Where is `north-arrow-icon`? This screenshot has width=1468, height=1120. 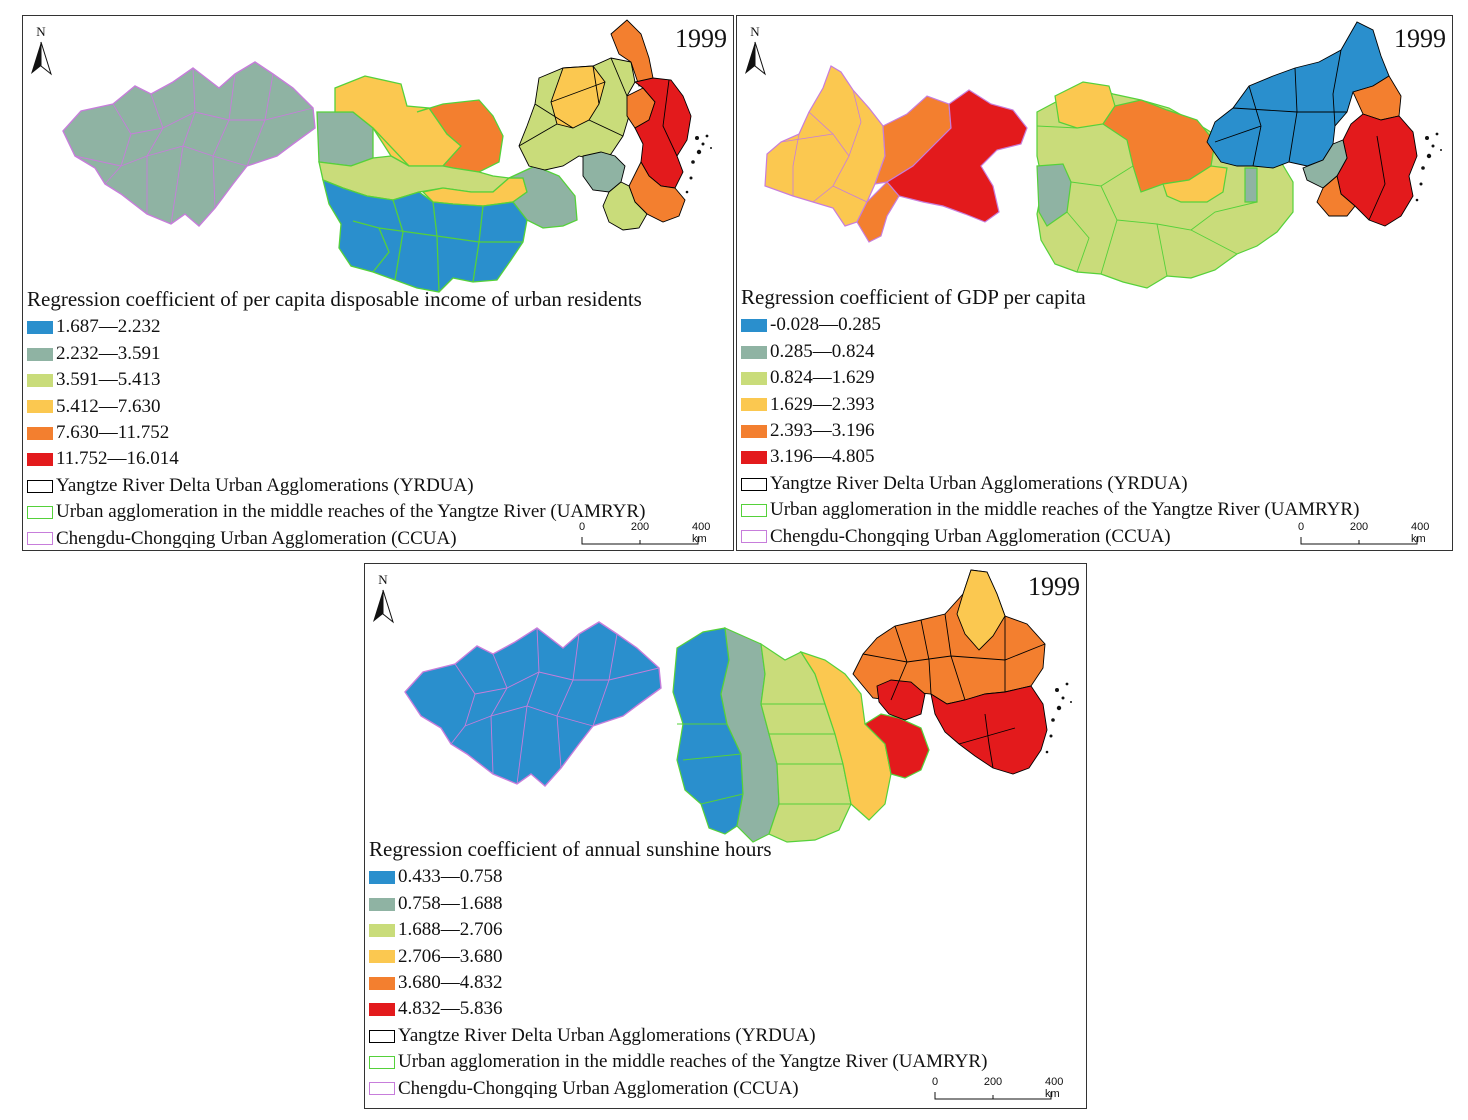
north-arrow-icon is located at coordinates (755, 58).